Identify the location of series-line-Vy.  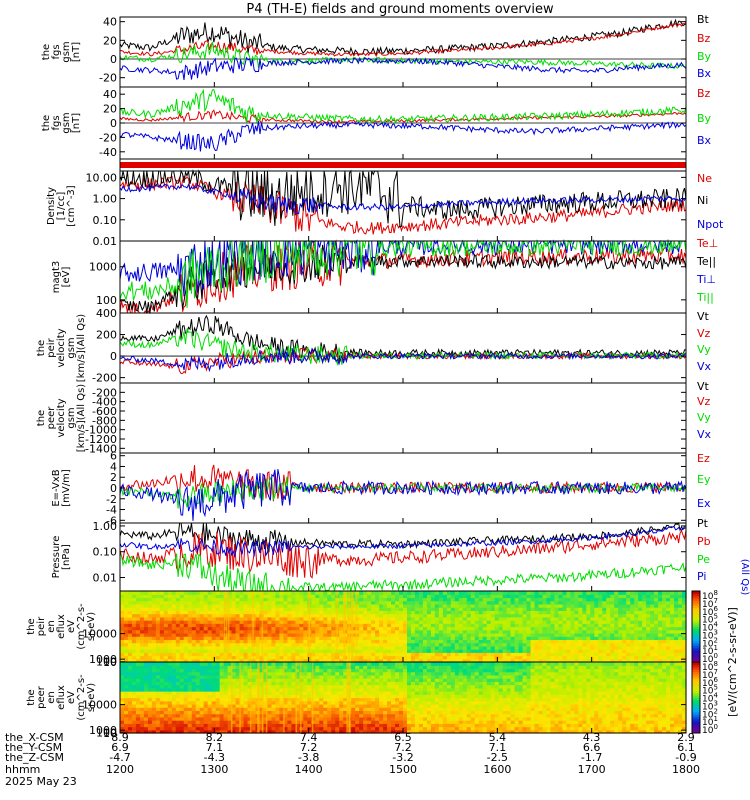
(403, 347).